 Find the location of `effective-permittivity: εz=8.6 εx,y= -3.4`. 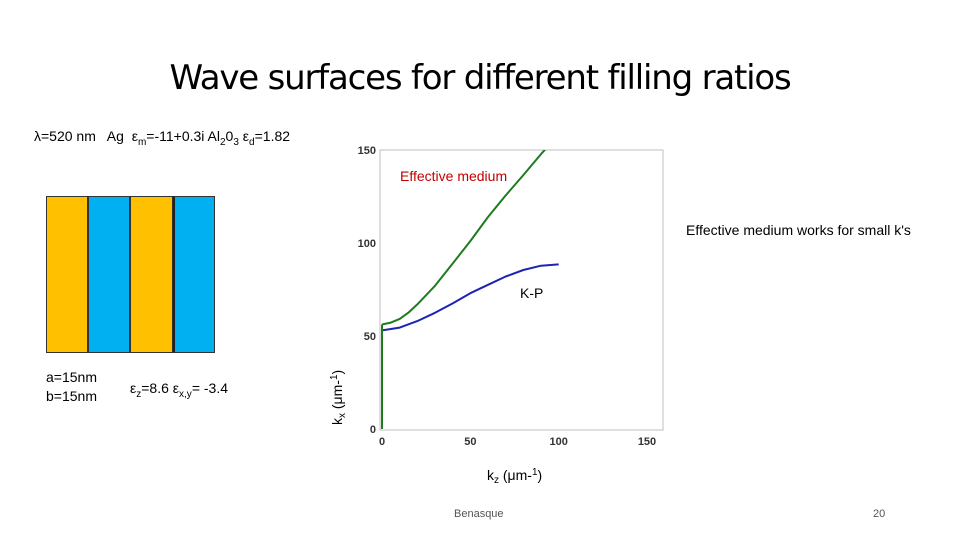

effective-permittivity: εz=8.6 εx,y= -3.4 is located at coordinates (179, 390).